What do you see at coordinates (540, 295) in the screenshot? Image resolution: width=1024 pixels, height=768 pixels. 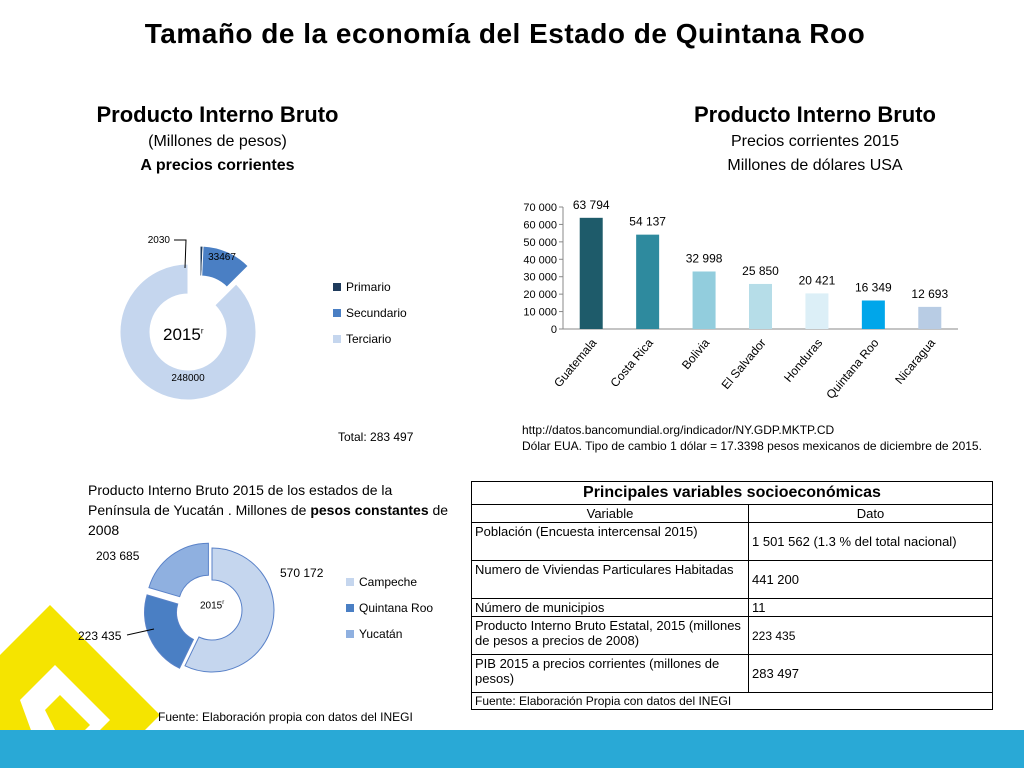 I see `y-tick-label: 20 000` at bounding box center [540, 295].